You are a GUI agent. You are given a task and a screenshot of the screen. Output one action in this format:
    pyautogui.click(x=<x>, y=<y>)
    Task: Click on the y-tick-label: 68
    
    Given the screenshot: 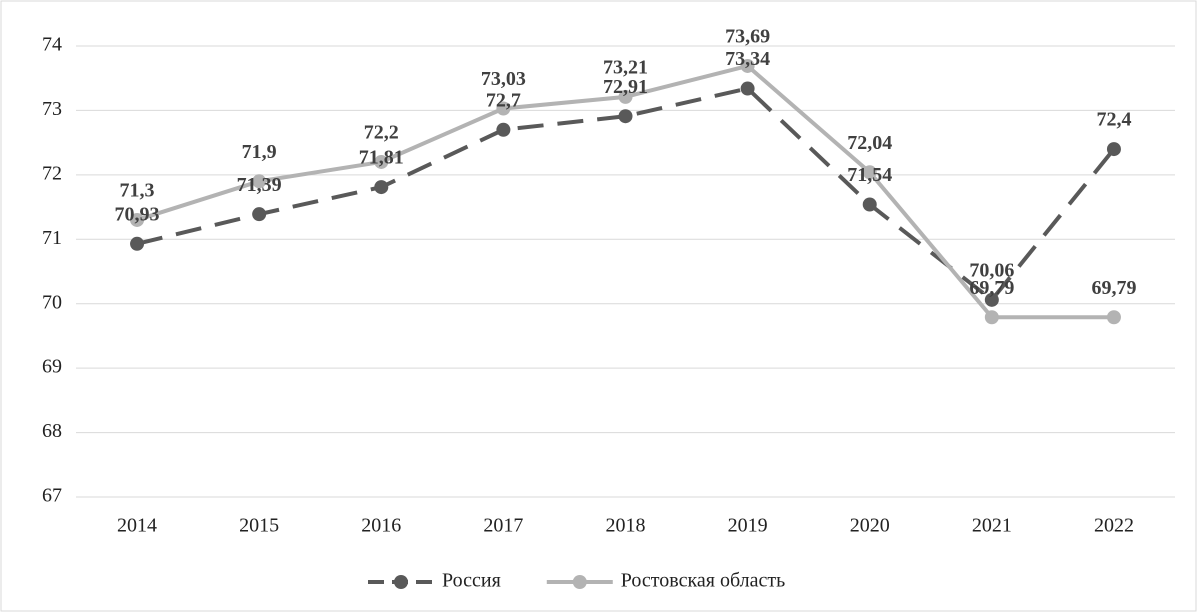 What is the action you would take?
    pyautogui.click(x=52, y=431)
    